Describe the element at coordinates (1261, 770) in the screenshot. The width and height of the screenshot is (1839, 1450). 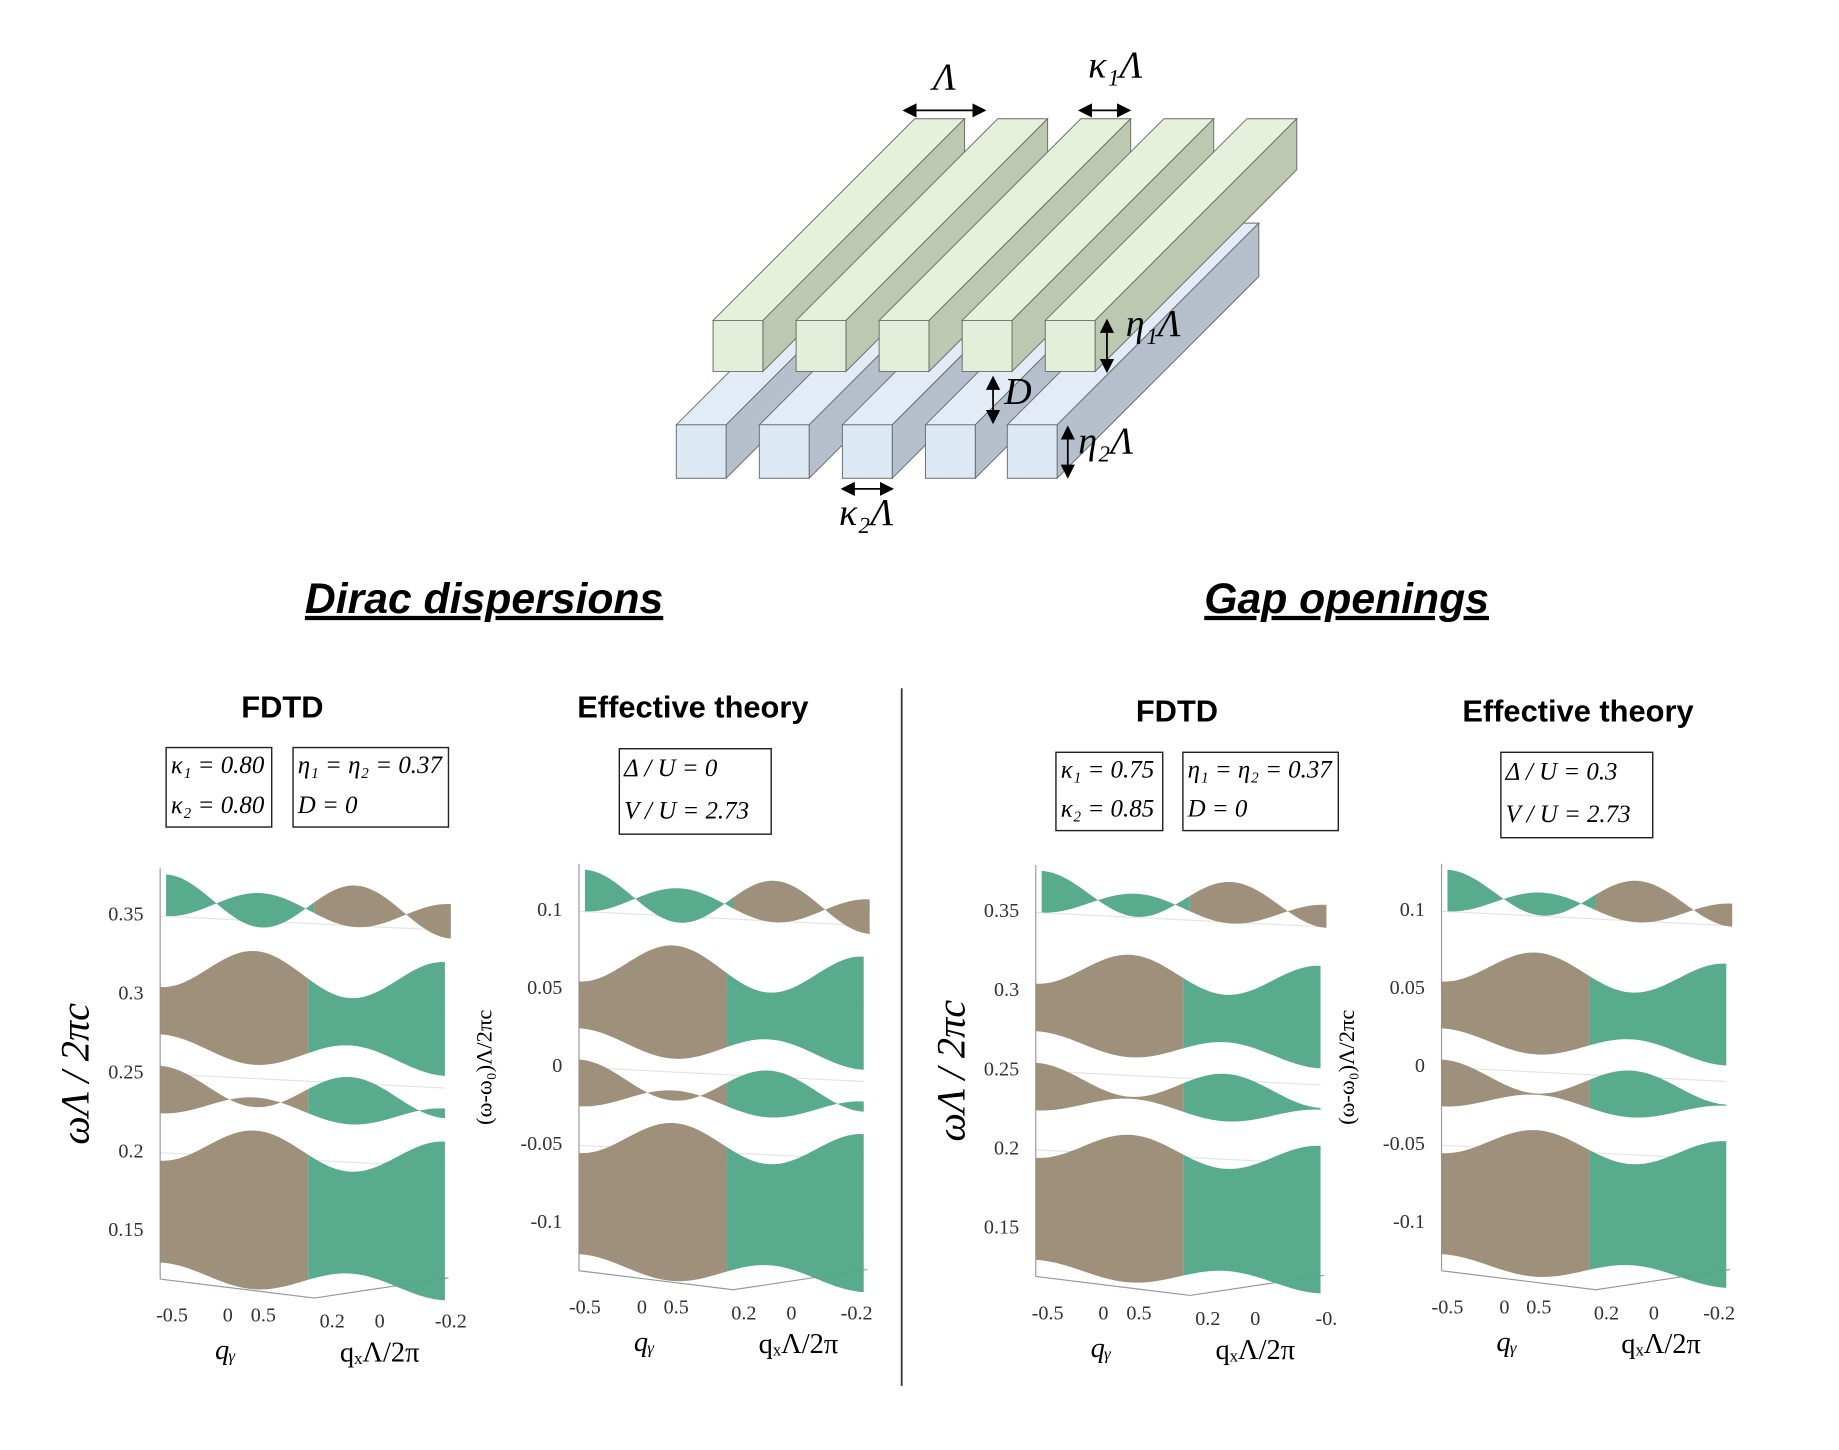
I see `parameter-text: η₁ = η₂ = 0.37` at that location.